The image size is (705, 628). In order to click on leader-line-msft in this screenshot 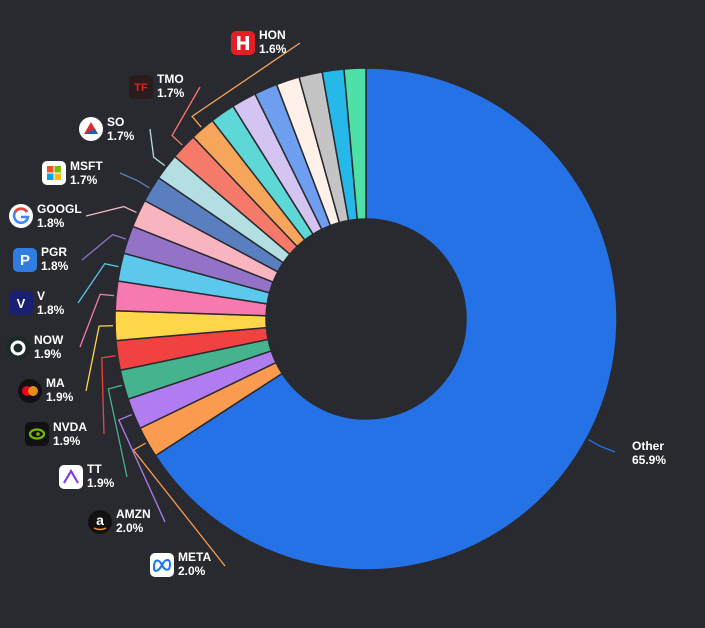, I will do `click(134, 180)`.